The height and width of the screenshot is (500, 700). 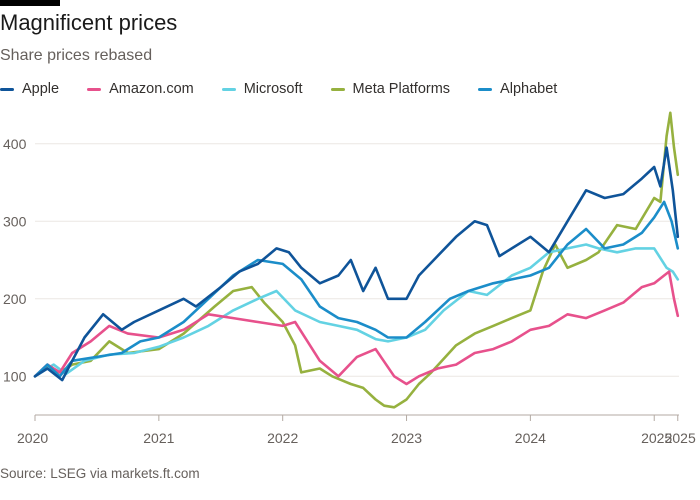 What do you see at coordinates (15, 299) in the screenshot?
I see `y-tick-label: 200` at bounding box center [15, 299].